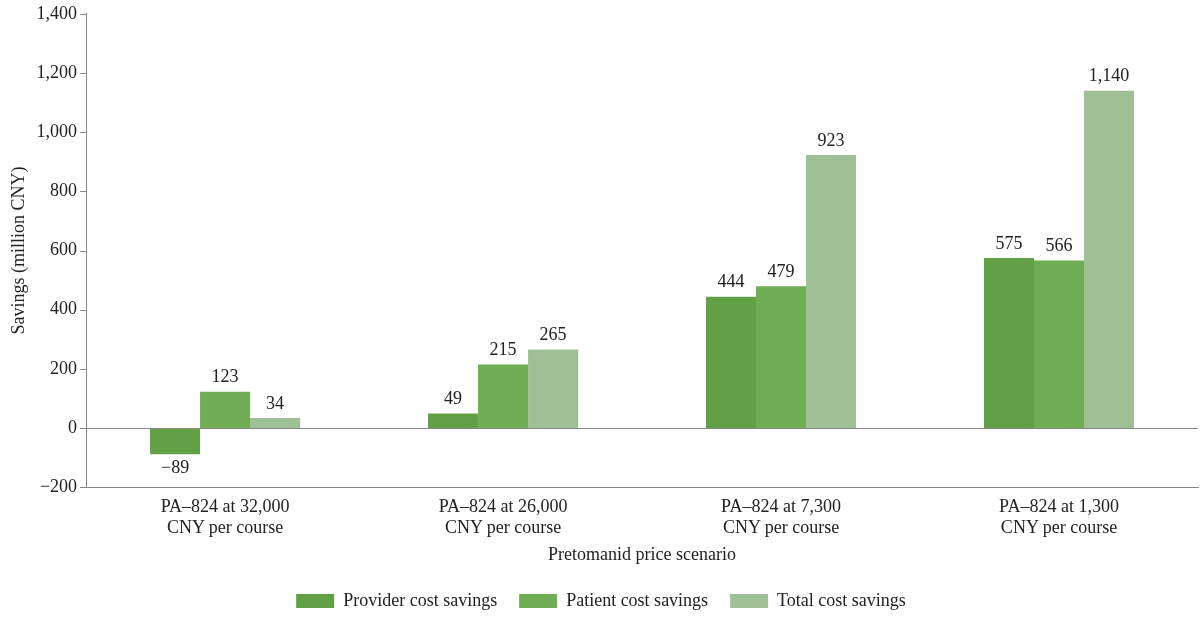 This screenshot has height=620, width=1202. Describe the element at coordinates (73, 426) in the screenshot. I see `y-tick-label: 0` at that location.